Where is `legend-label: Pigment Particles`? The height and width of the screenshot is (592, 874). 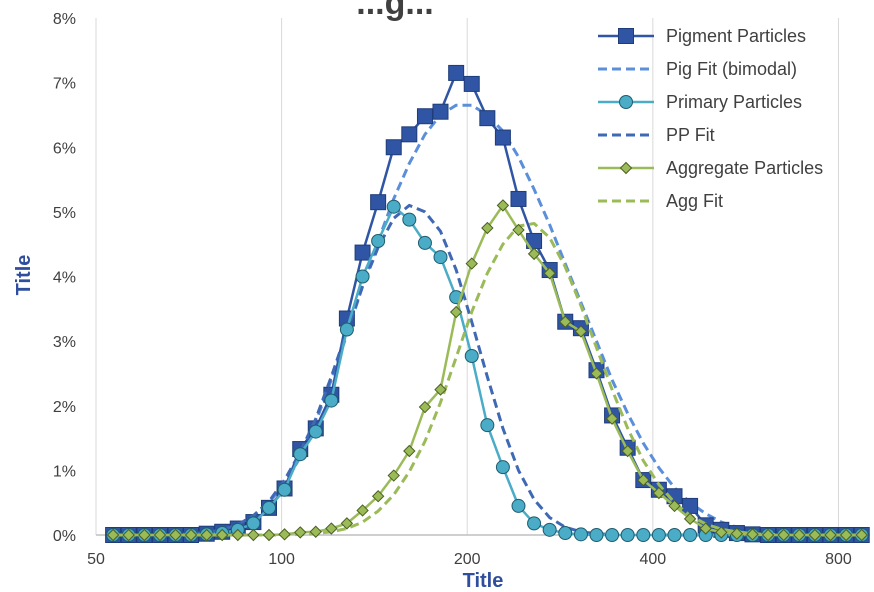
legend-label: Pigment Particles is located at coordinates (736, 36).